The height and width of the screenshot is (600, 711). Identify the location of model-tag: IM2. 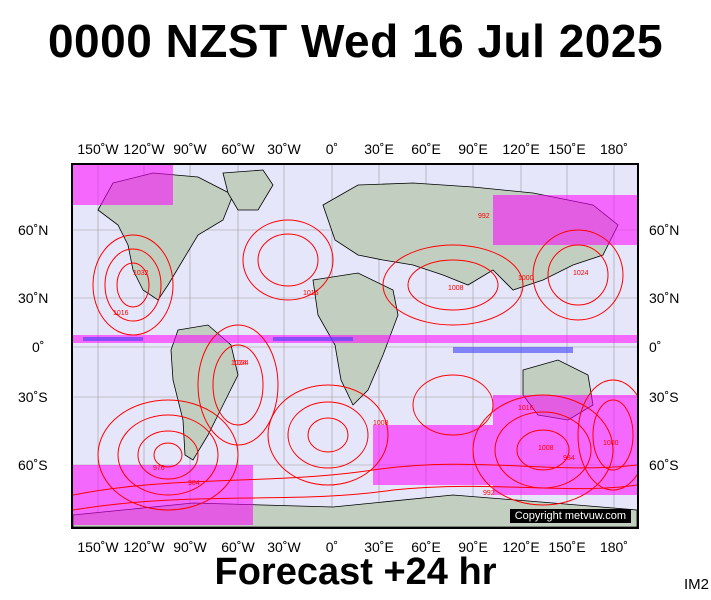
(696, 584).